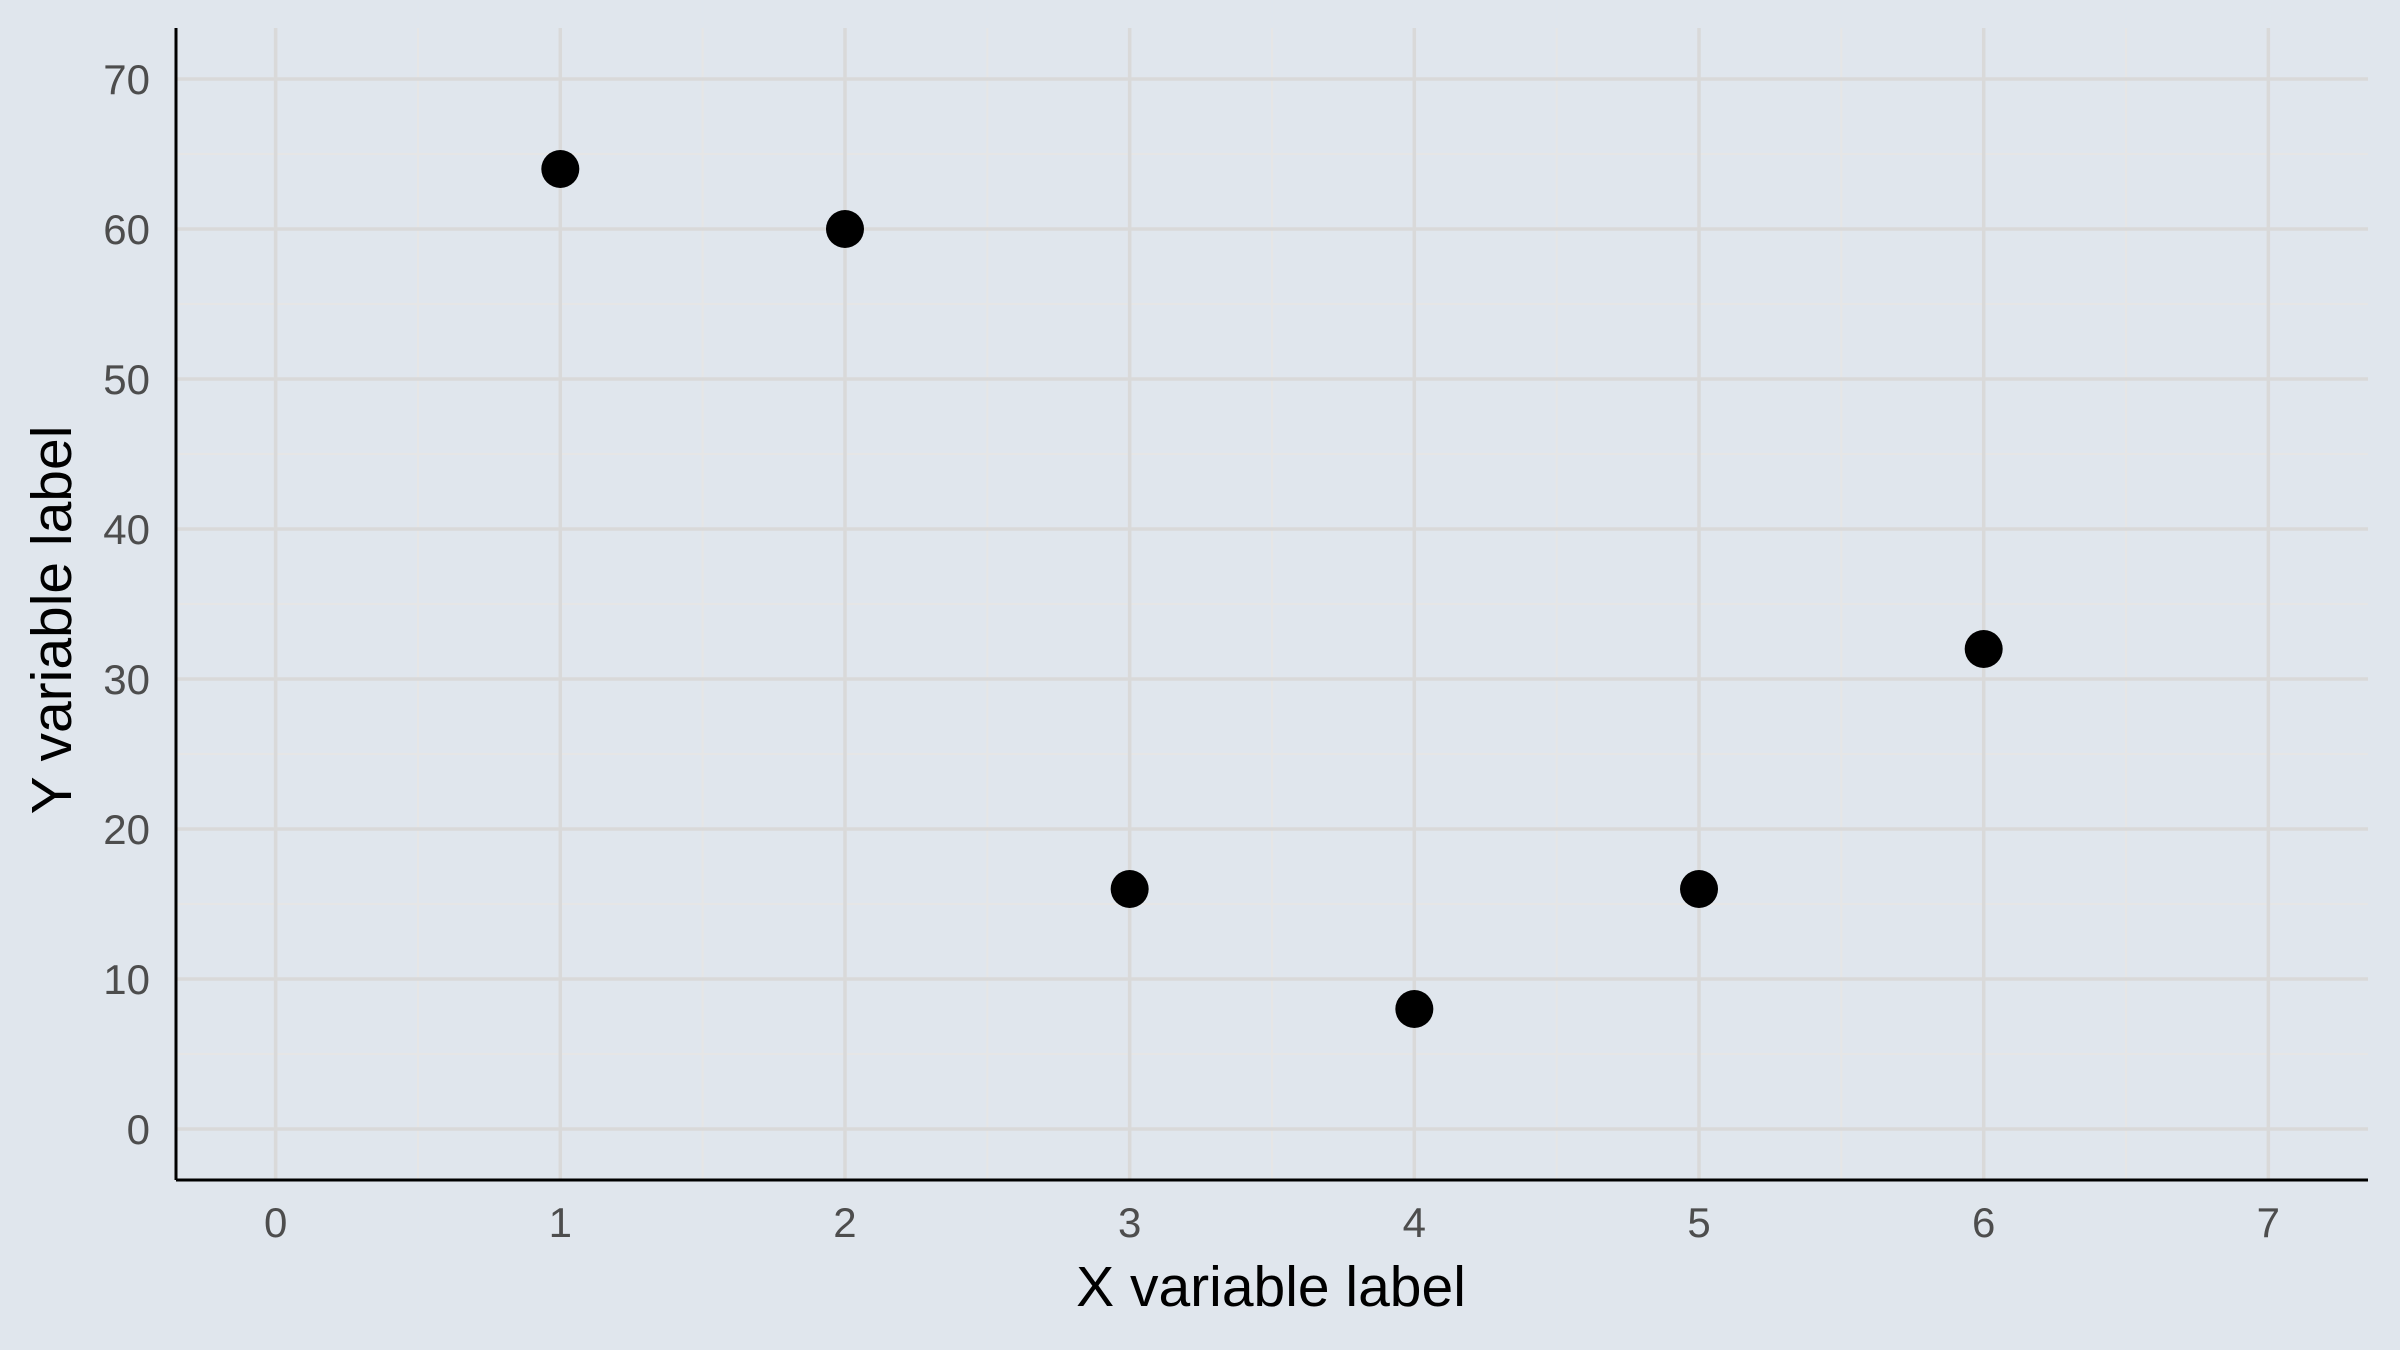  Describe the element at coordinates (126, 679) in the screenshot. I see `y-tick-label: 30` at that location.